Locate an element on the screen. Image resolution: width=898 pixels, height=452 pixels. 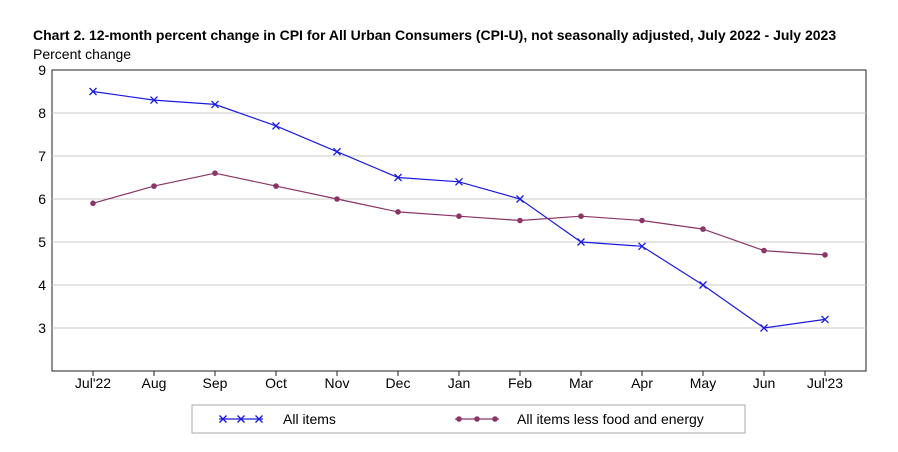
point-all-items-less-food-and-energy-oct is located at coordinates (276, 186).